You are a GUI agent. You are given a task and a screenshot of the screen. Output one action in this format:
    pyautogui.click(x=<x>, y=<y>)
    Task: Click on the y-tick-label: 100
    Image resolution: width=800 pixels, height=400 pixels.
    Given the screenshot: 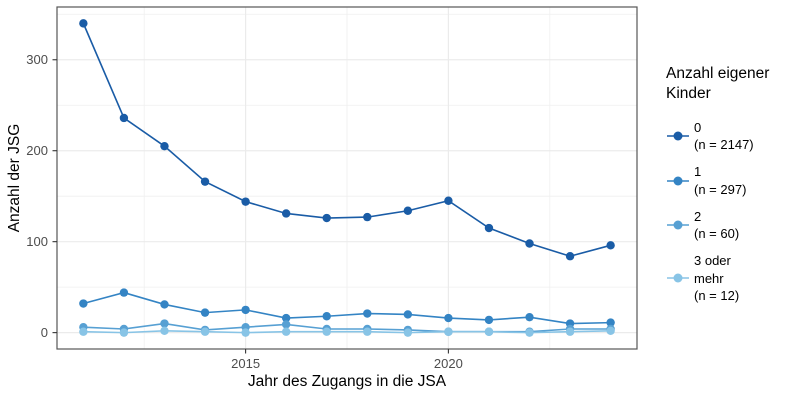 What is the action you would take?
    pyautogui.click(x=37, y=241)
    